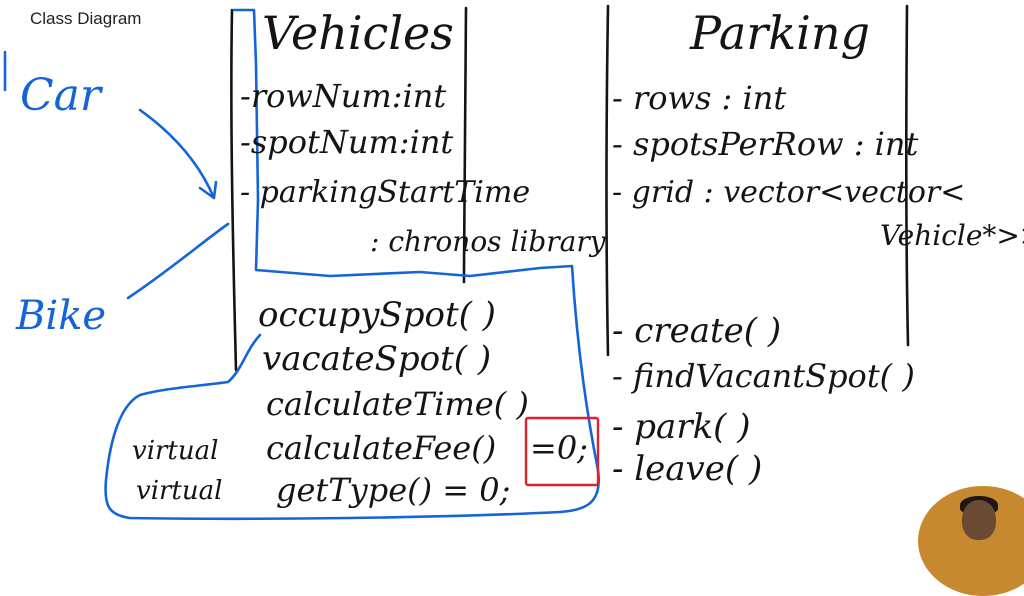 This screenshot has width=1024, height=596. Describe the element at coordinates (358, 33) in the screenshot. I see `vehicles-class-name: Vehicles` at that location.